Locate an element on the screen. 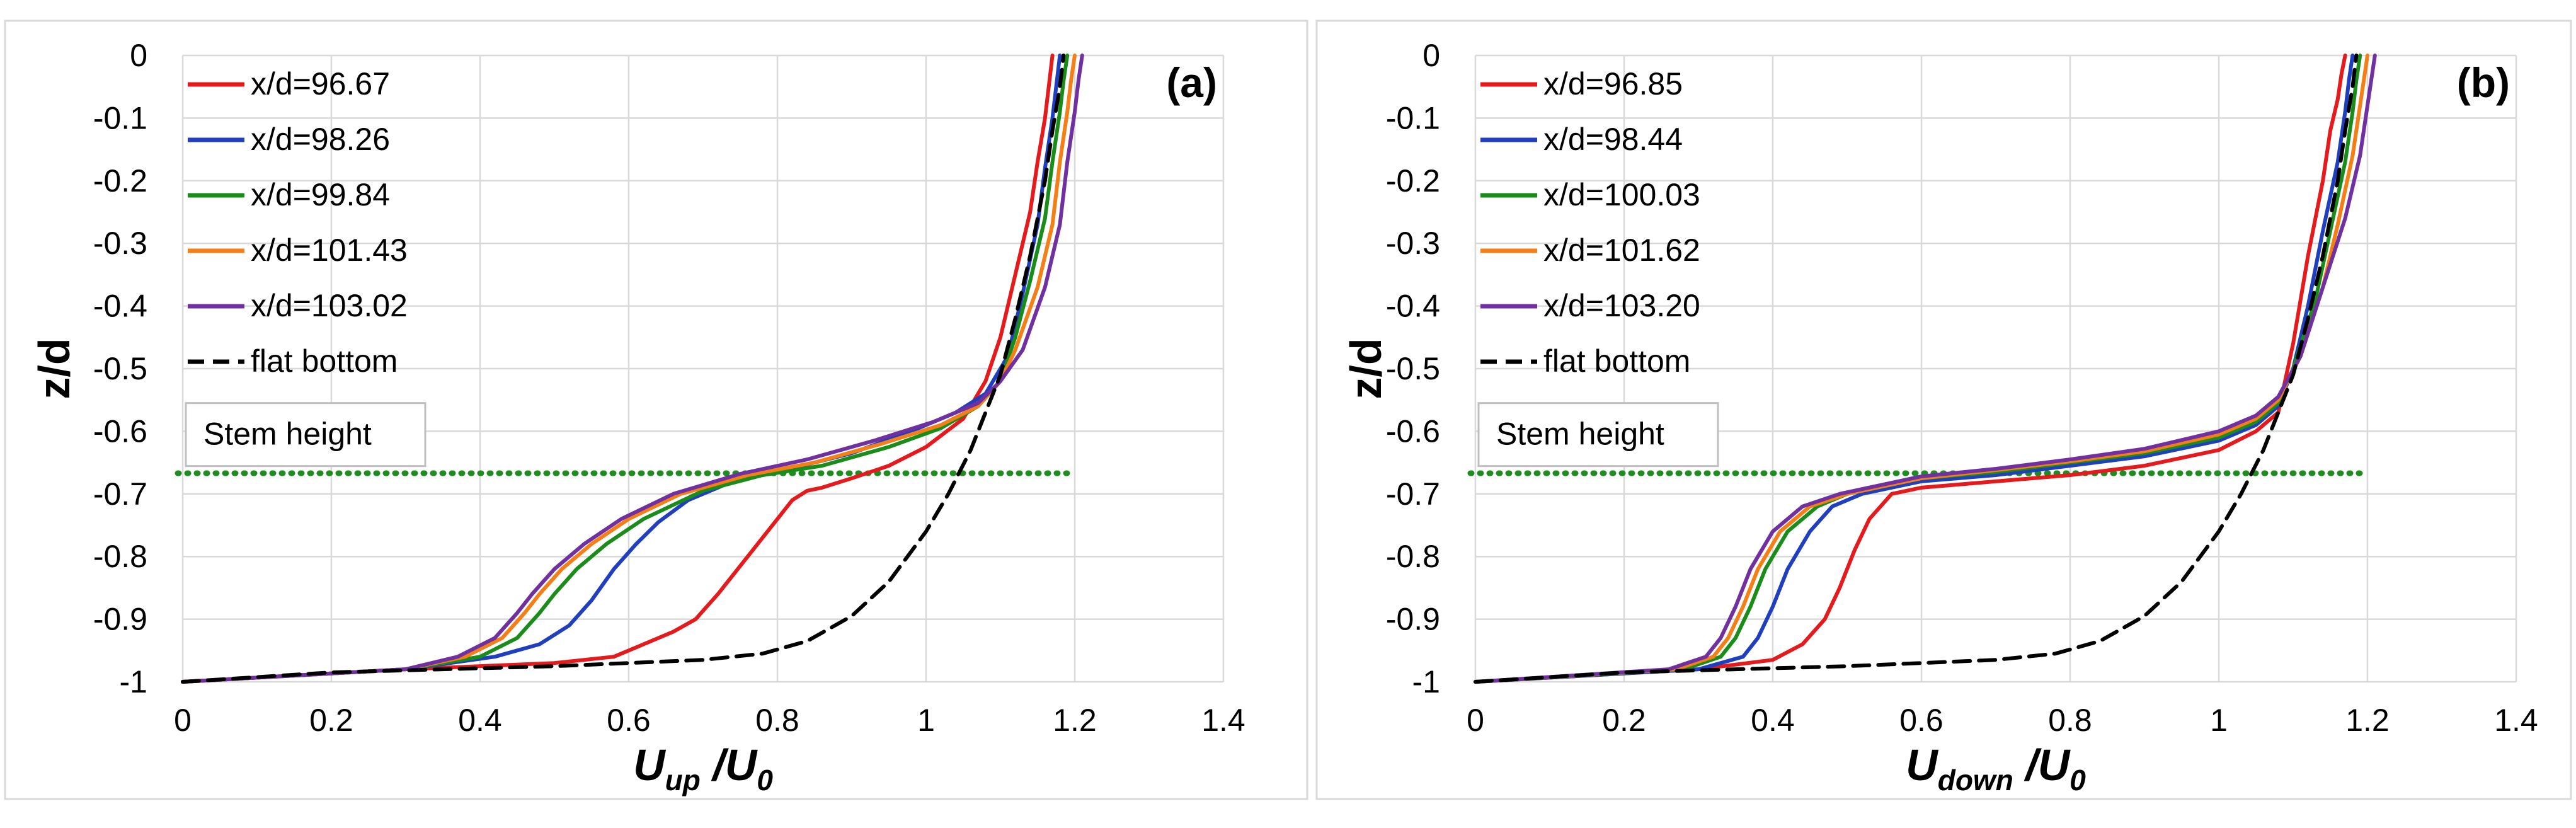 The image size is (2576, 828). legend-label: x/d=98.26 is located at coordinates (320, 139).